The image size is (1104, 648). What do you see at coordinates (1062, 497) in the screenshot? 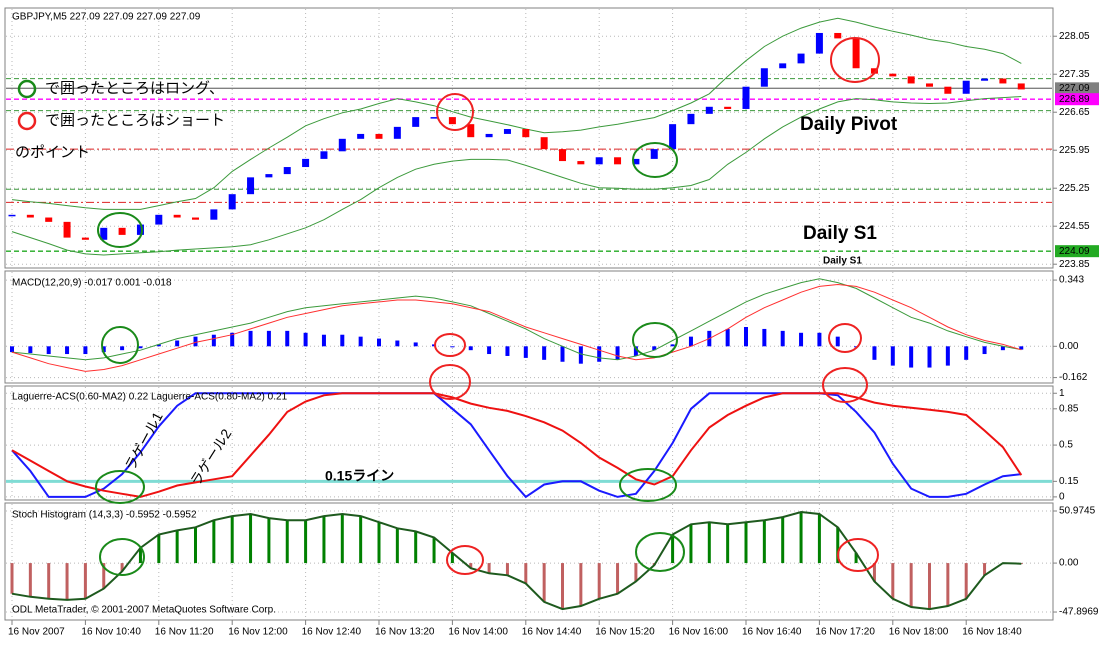
I see `y-tick-label: 0` at bounding box center [1062, 497].